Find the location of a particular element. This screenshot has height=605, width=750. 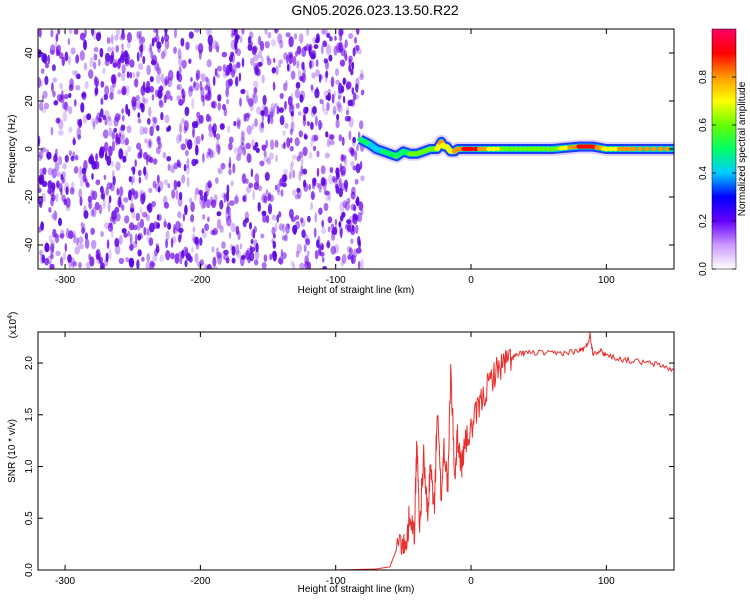

y-multiplier: (x104) is located at coordinates (13, 325).